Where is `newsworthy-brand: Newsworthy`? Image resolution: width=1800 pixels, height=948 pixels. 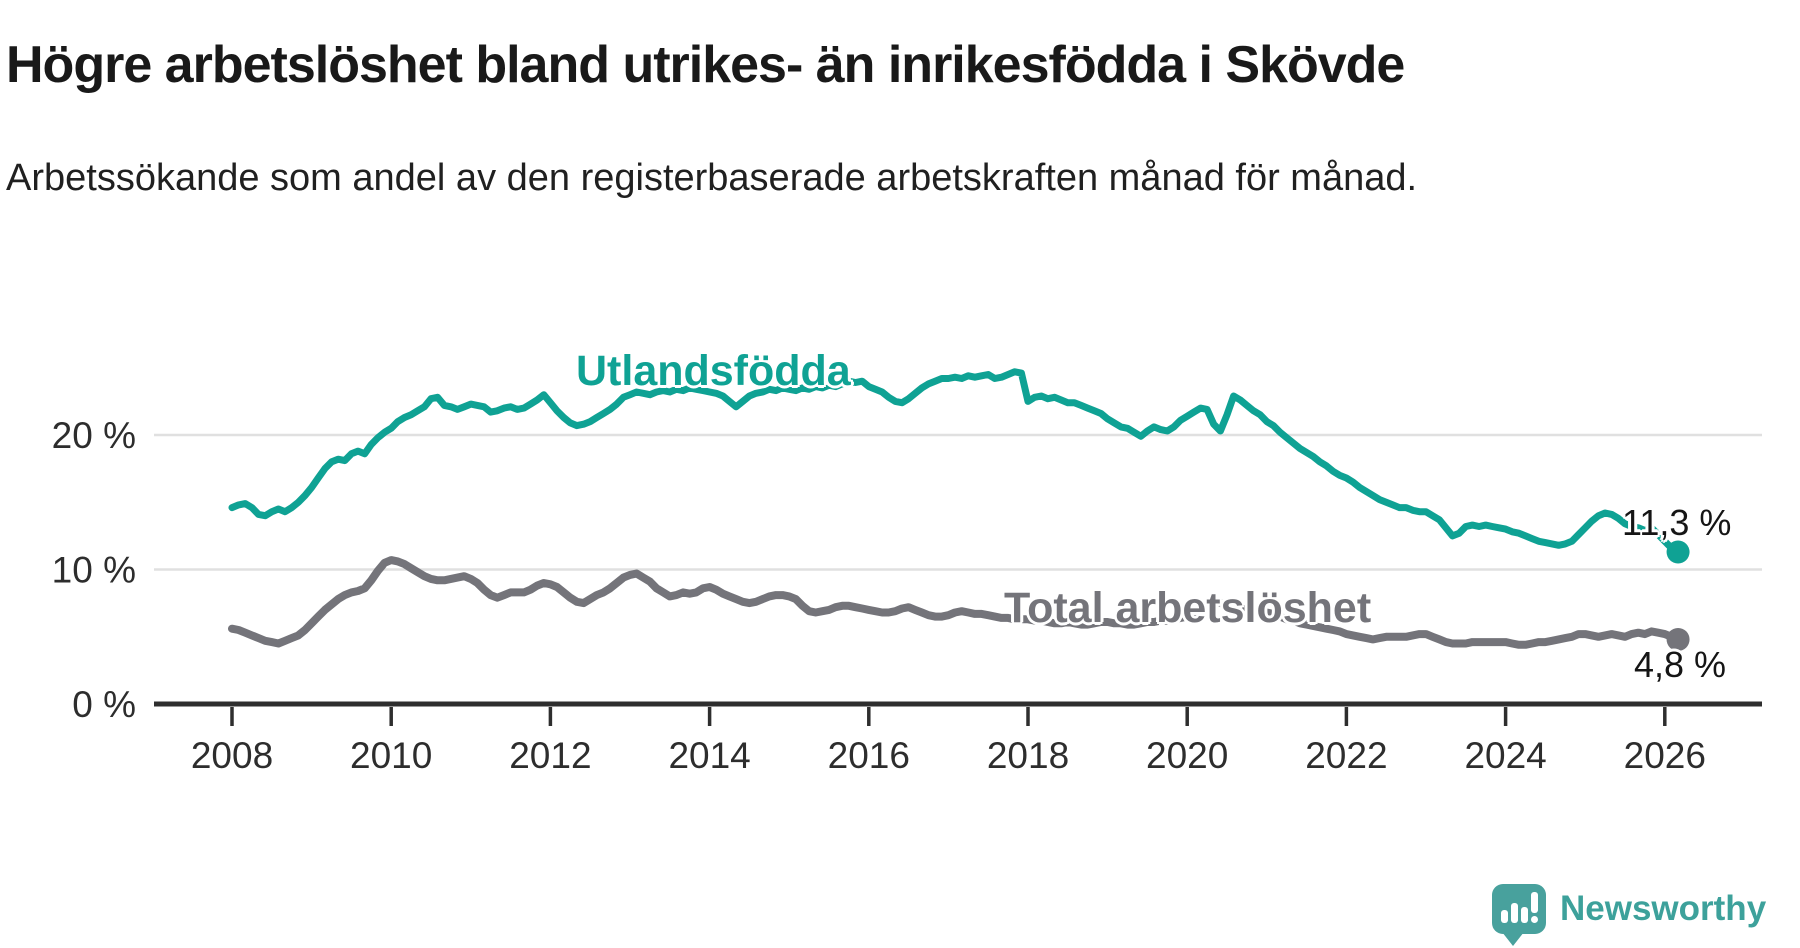 newsworthy-brand: Newsworthy is located at coordinates (1629, 915).